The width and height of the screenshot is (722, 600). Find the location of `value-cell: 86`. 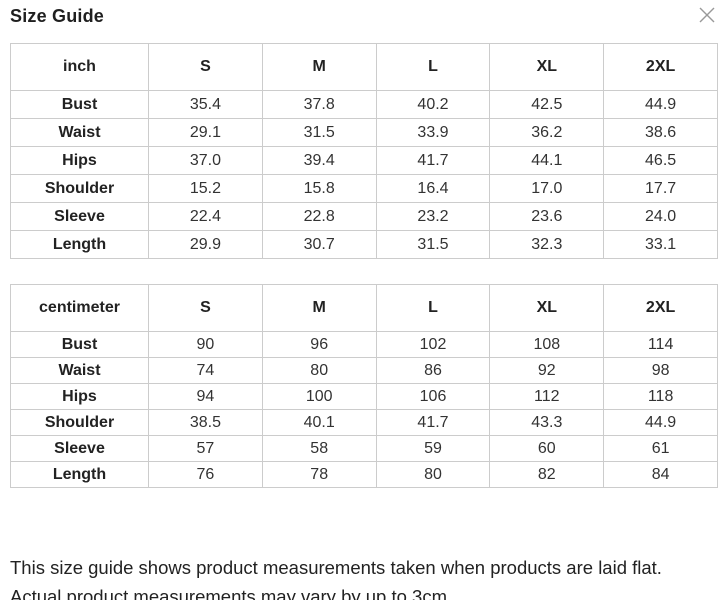

value-cell: 86 is located at coordinates (433, 370).